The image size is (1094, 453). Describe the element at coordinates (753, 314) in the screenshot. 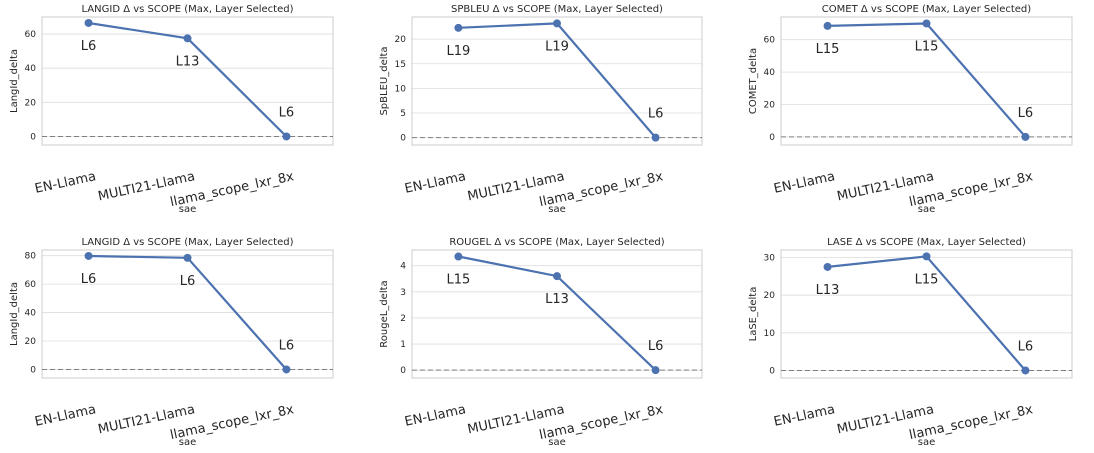

I see `y-axis-label: LaSE_delta` at that location.